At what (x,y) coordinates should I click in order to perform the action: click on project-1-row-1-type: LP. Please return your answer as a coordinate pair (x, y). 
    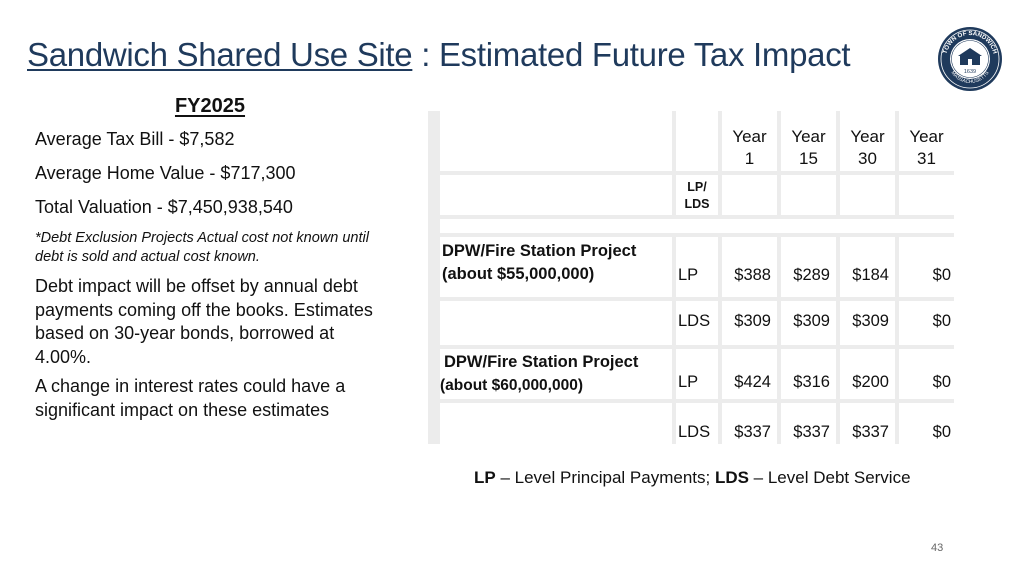
    Looking at the image, I should click on (697, 267).